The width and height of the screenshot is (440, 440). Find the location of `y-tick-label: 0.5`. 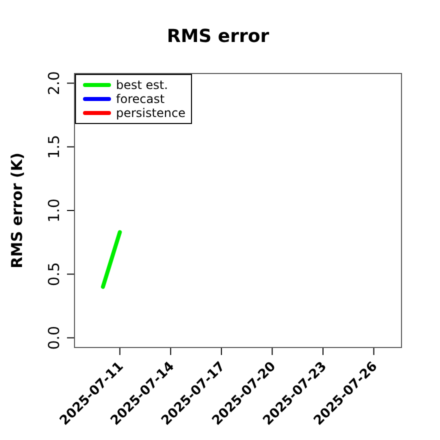

y-tick-label: 0.5 is located at coordinates (54, 274).